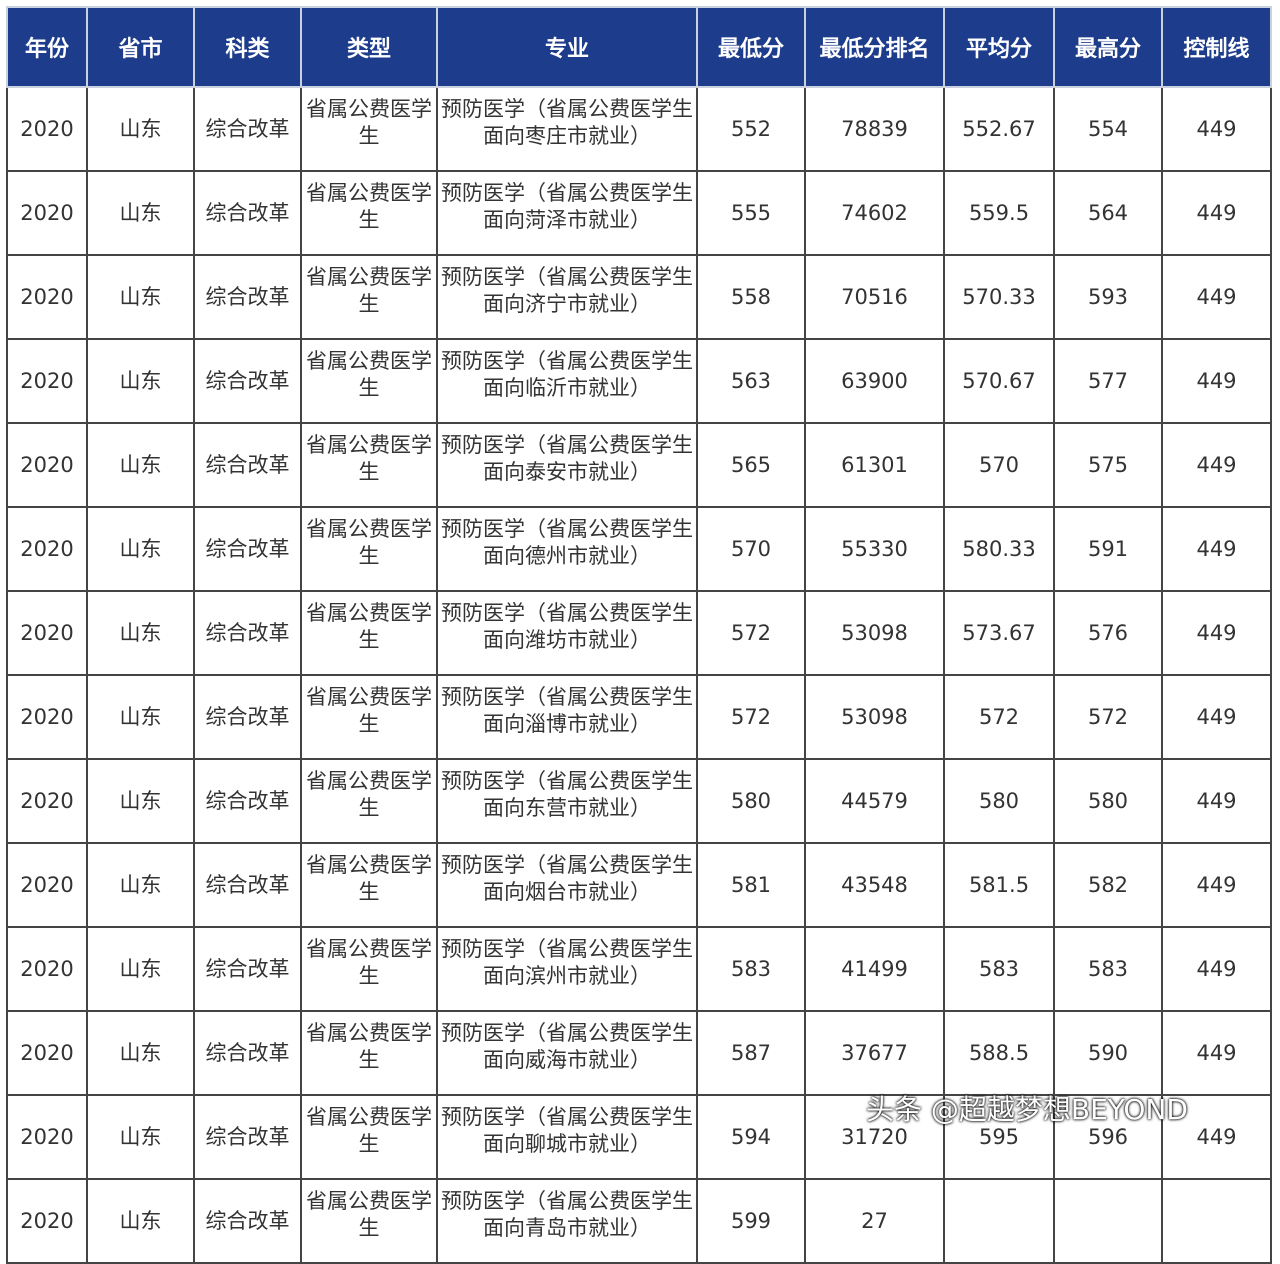 The width and height of the screenshot is (1280, 1264). I want to click on table-cell: 565, so click(751, 465).